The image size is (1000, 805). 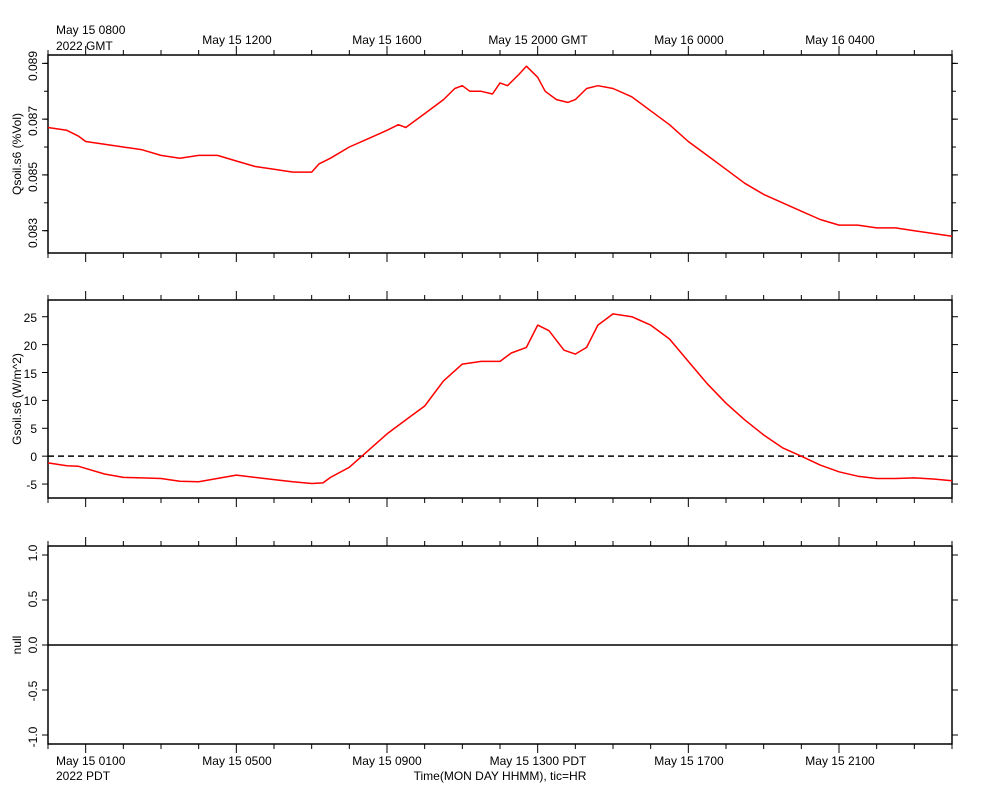 I want to click on panel-2-ytick-label: 5, so click(x=33, y=429).